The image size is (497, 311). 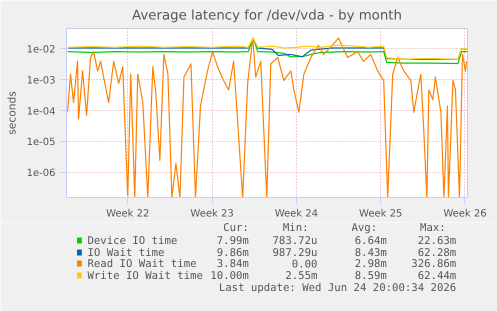 I want to click on y-tick-label: 1e-05, so click(x=41, y=142).